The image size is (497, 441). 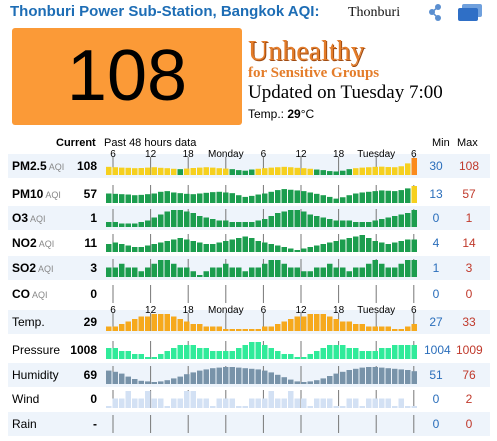 I want to click on temp-line: Temp.: 29°C, so click(x=281, y=114).